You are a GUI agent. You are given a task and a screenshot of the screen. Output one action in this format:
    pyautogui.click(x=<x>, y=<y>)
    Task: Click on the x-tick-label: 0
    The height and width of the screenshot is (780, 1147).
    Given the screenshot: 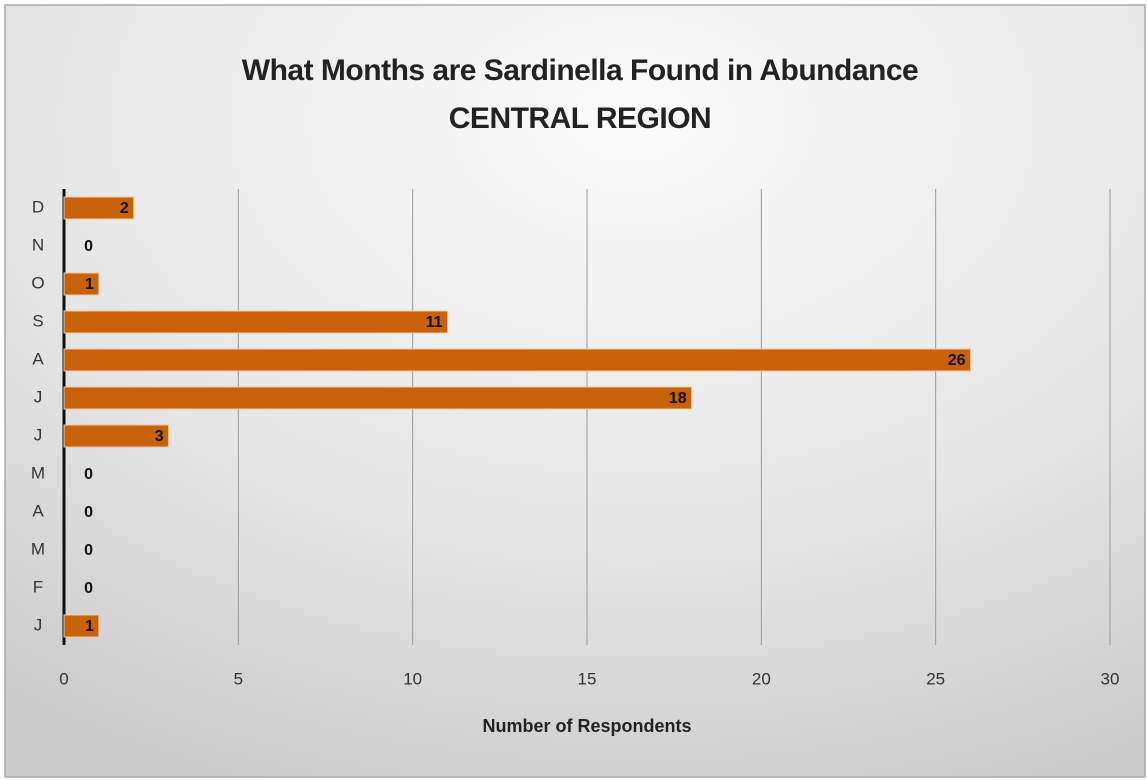 What is the action you would take?
    pyautogui.click(x=63, y=678)
    